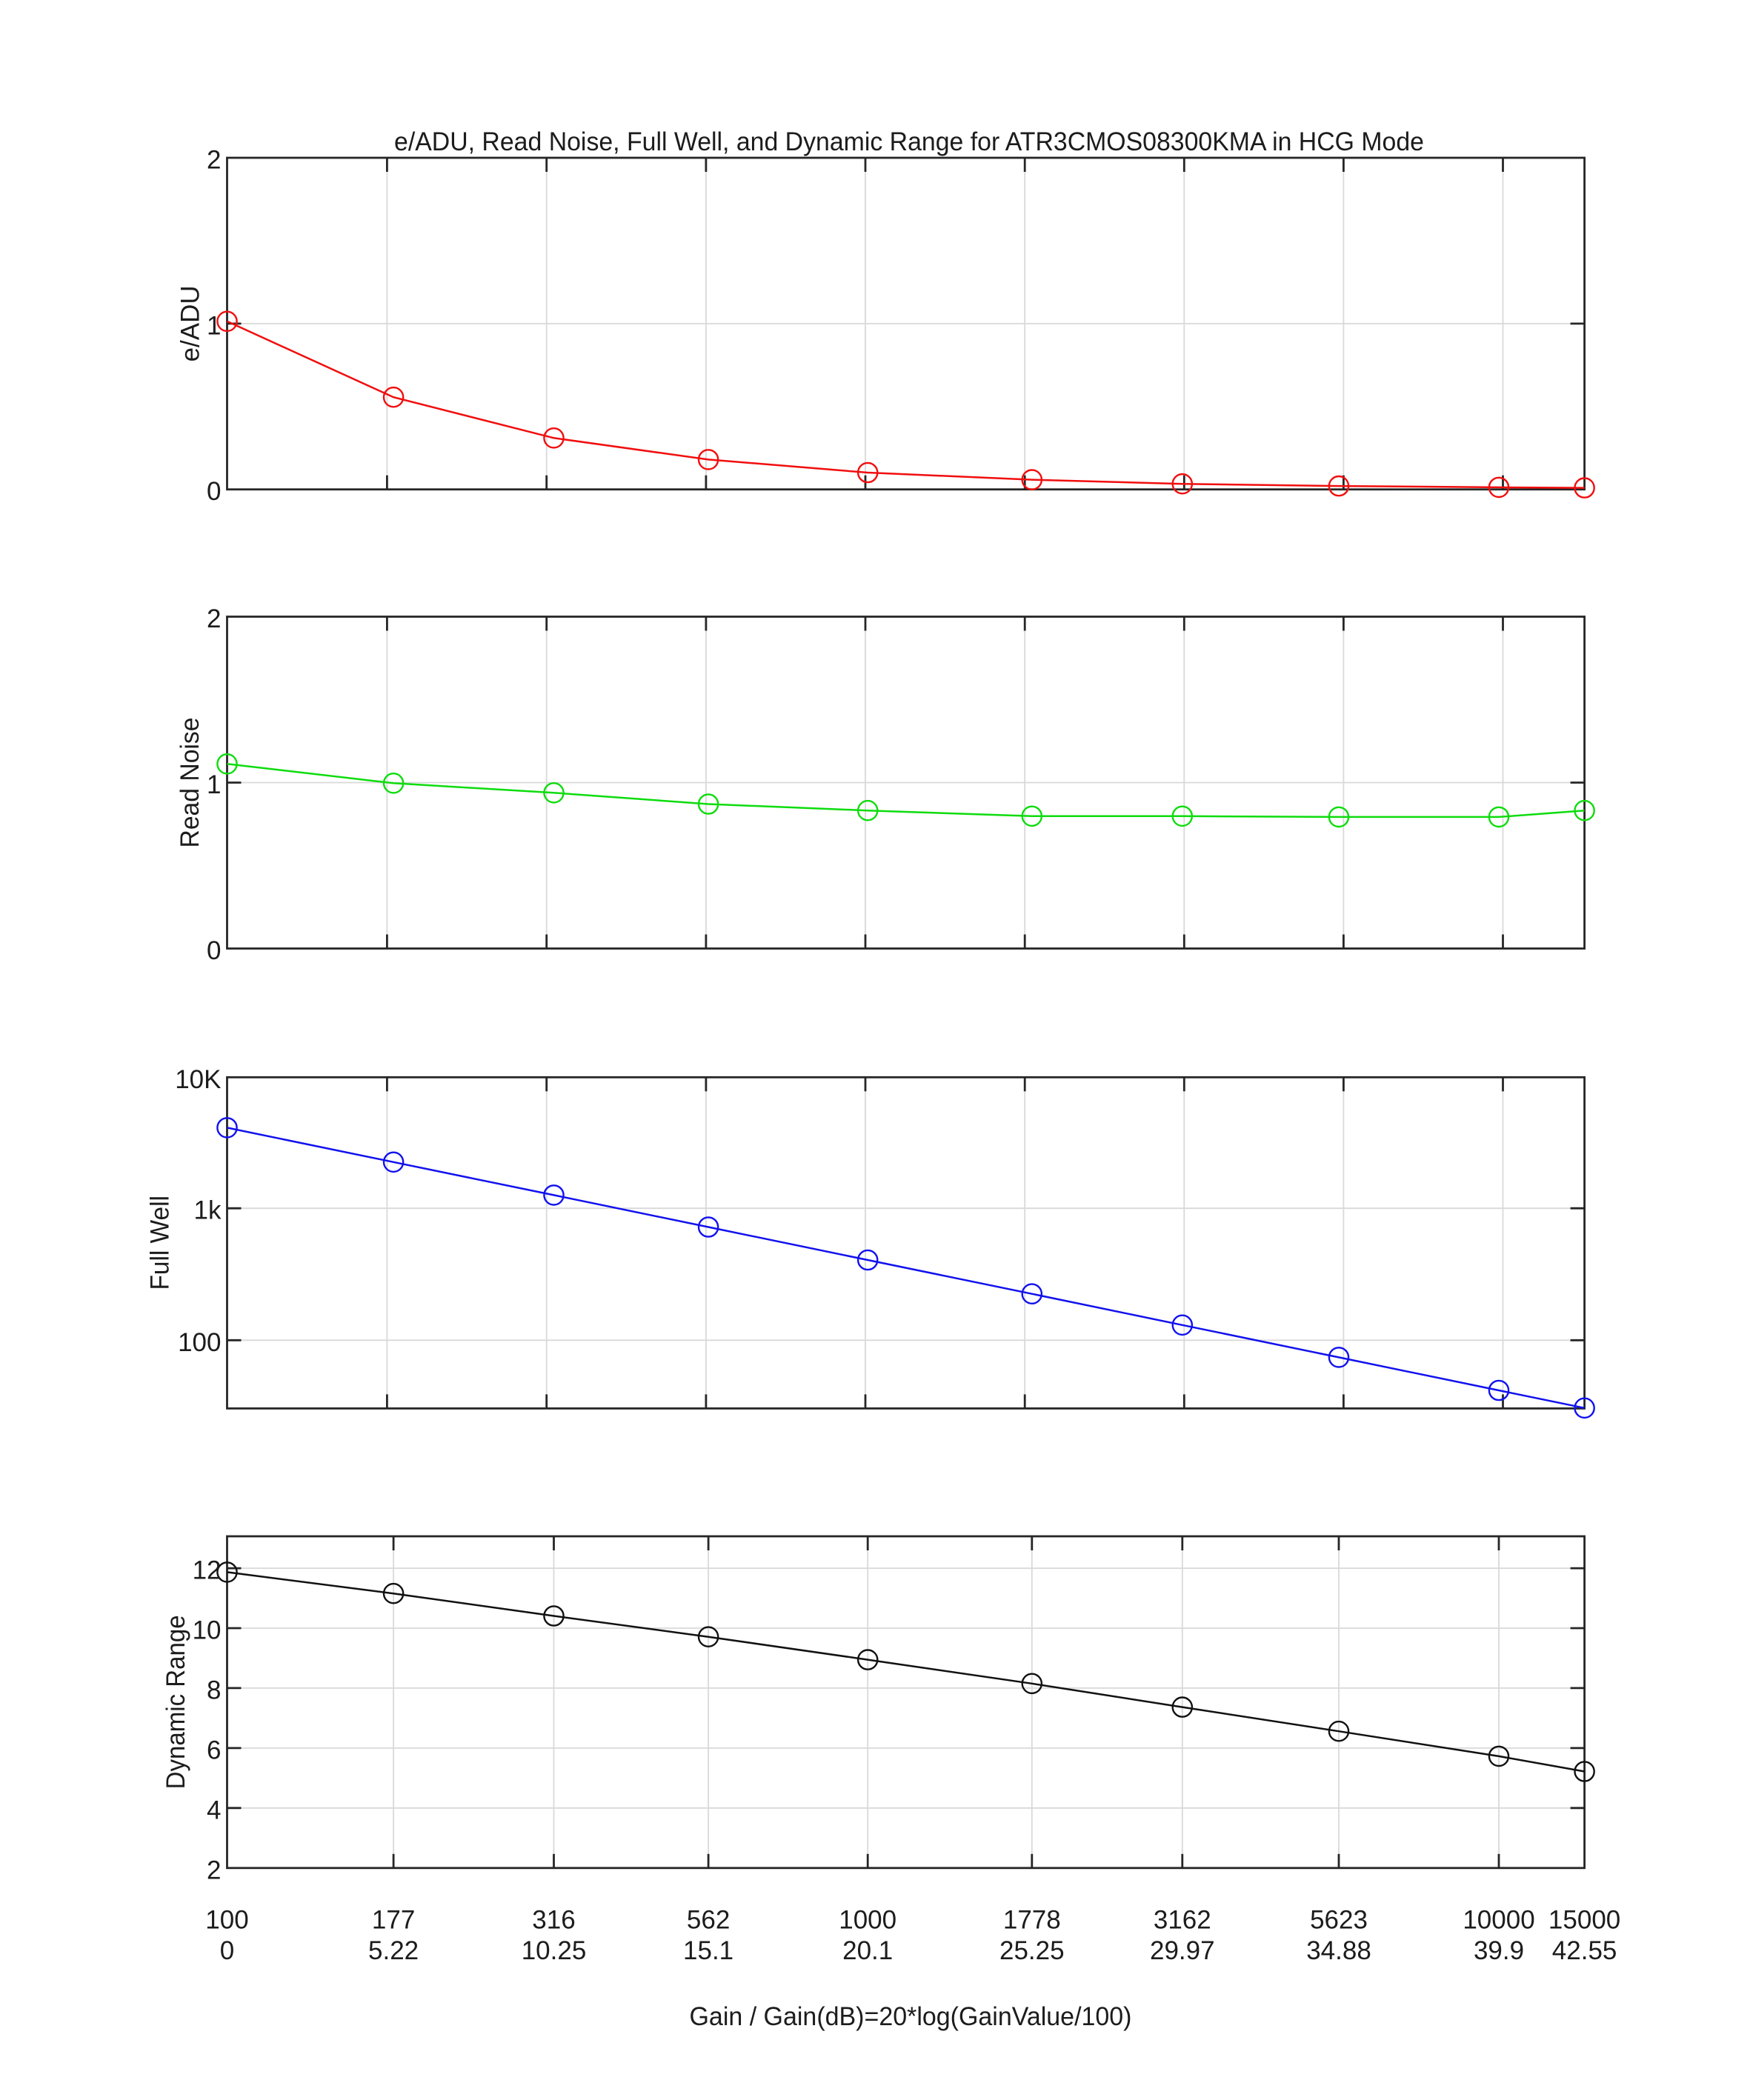  Describe the element at coordinates (207, 1570) in the screenshot. I see `svg-text: 12` at that location.